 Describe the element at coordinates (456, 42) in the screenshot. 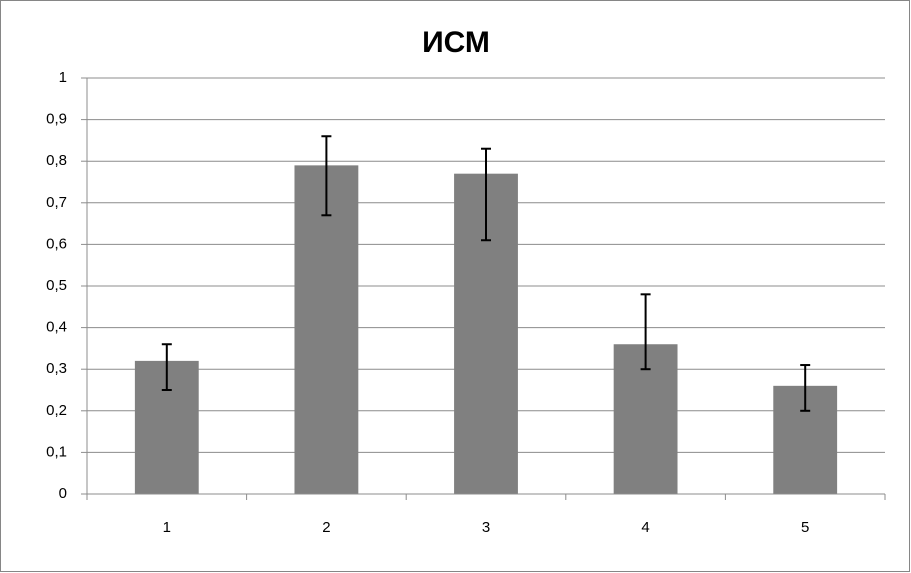

I see `chart-title: ИСМ` at that location.